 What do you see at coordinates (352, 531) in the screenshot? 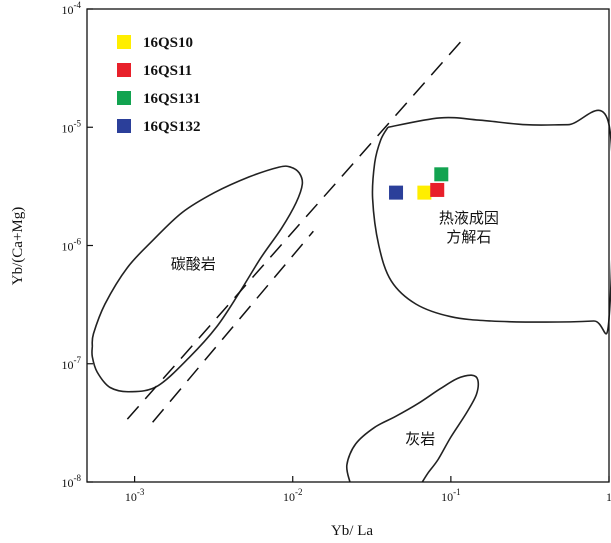
I see `x-axis-label: Yb/ La` at bounding box center [352, 531].